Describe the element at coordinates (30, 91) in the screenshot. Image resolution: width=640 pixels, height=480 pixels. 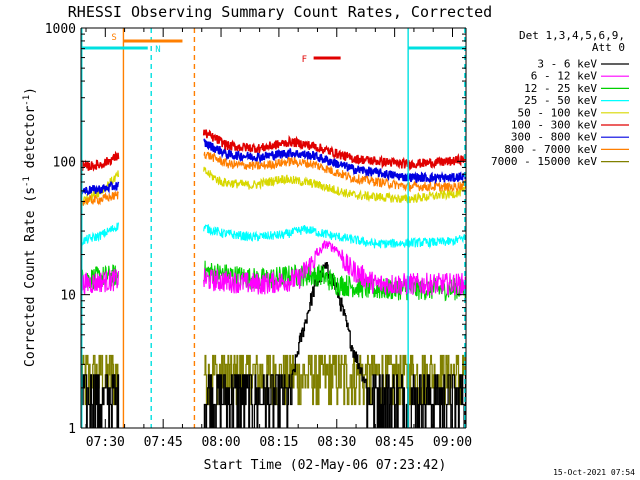
I see `y-axis-label-end: )` at that location.